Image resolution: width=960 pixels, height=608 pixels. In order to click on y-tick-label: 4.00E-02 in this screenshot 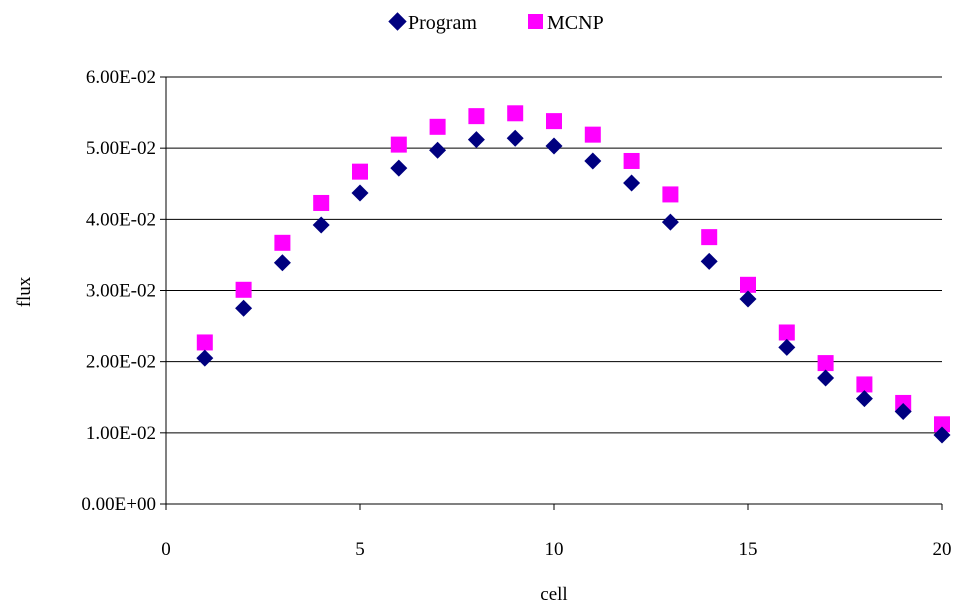, I will do `click(121, 219)`.